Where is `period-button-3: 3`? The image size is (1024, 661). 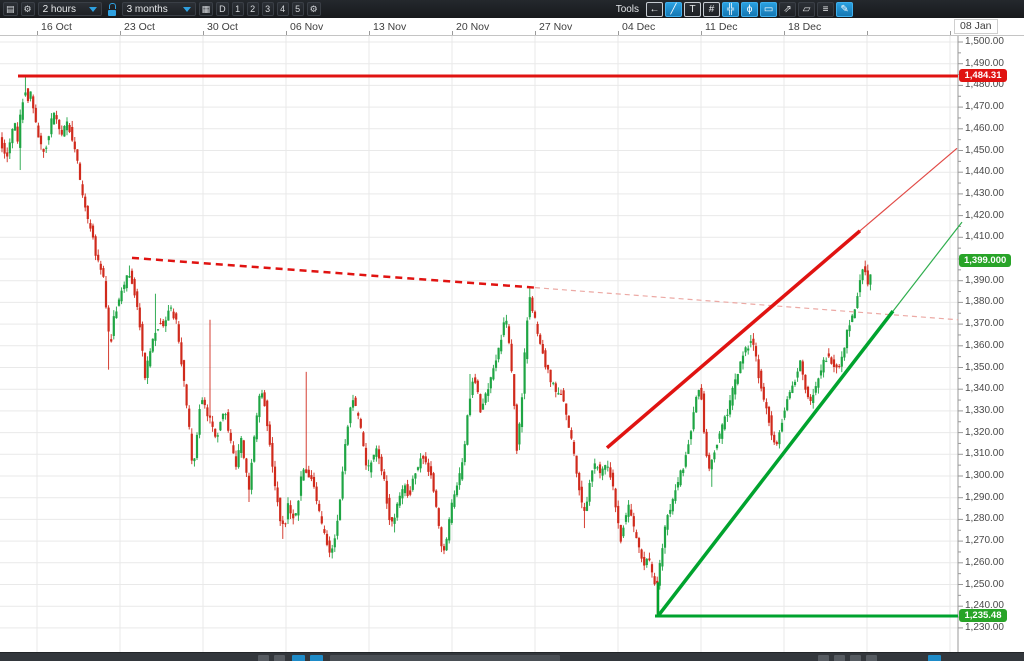 period-button-3: 3 is located at coordinates (267, 9).